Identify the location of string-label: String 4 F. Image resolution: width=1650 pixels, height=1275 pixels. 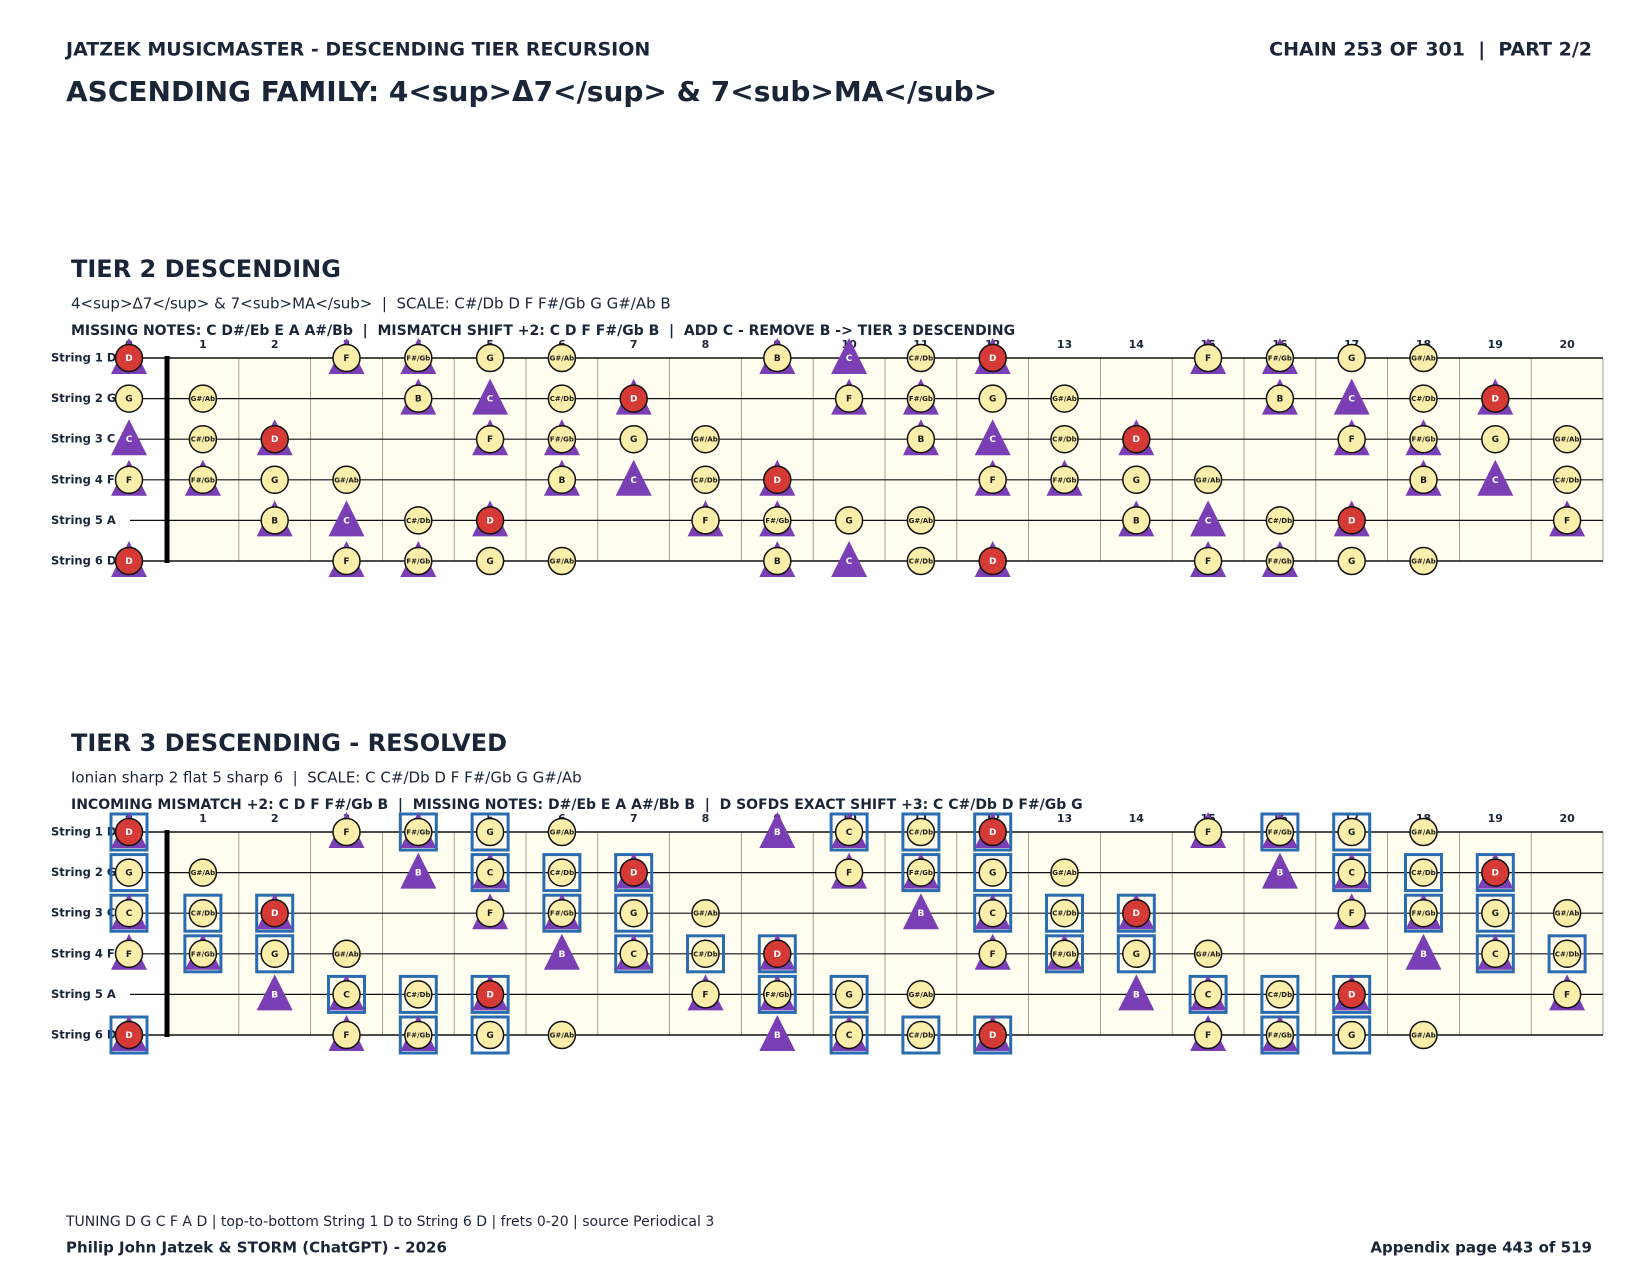
(83, 479).